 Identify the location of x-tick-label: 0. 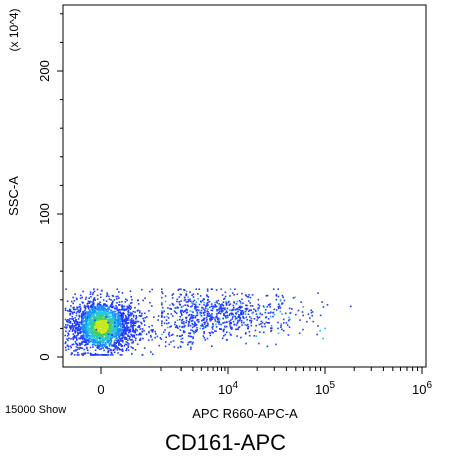
(100, 389).